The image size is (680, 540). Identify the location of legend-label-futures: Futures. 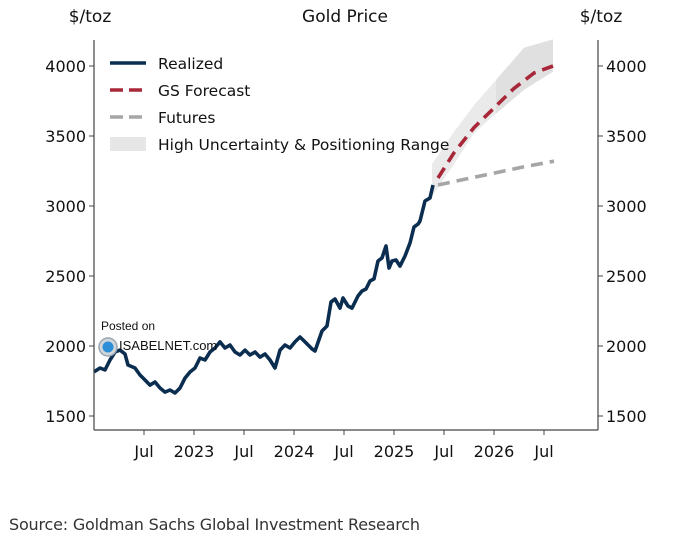
(186, 118).